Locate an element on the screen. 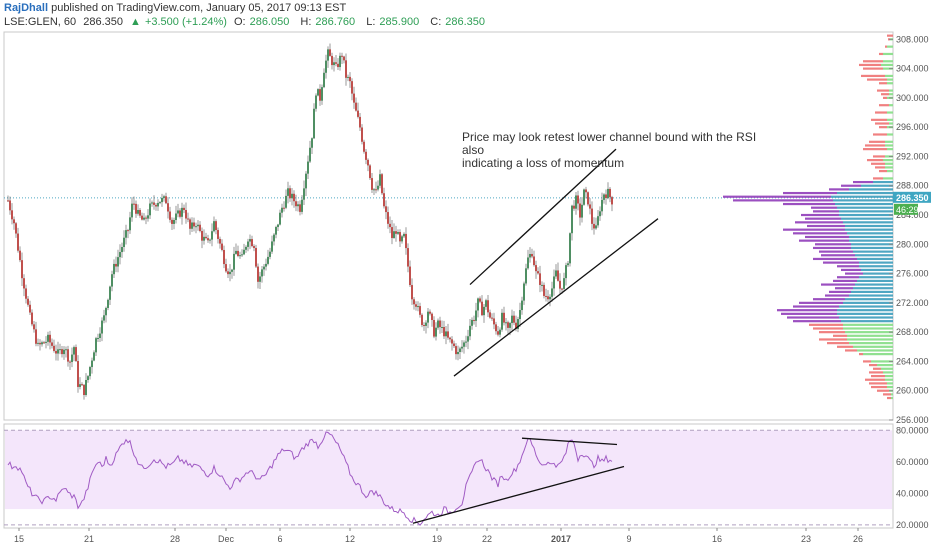 Image resolution: width=932 pixels, height=550 pixels. last-price: 286.350 is located at coordinates (103, 22).